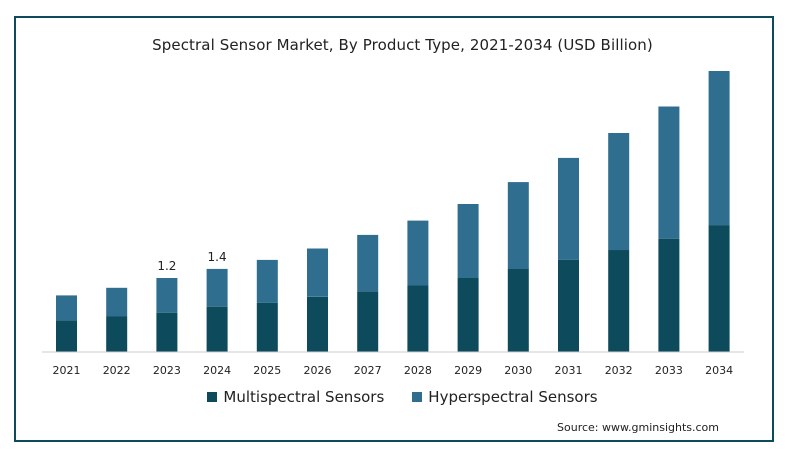  I want to click on x-tick-label-2029: 2029, so click(468, 370).